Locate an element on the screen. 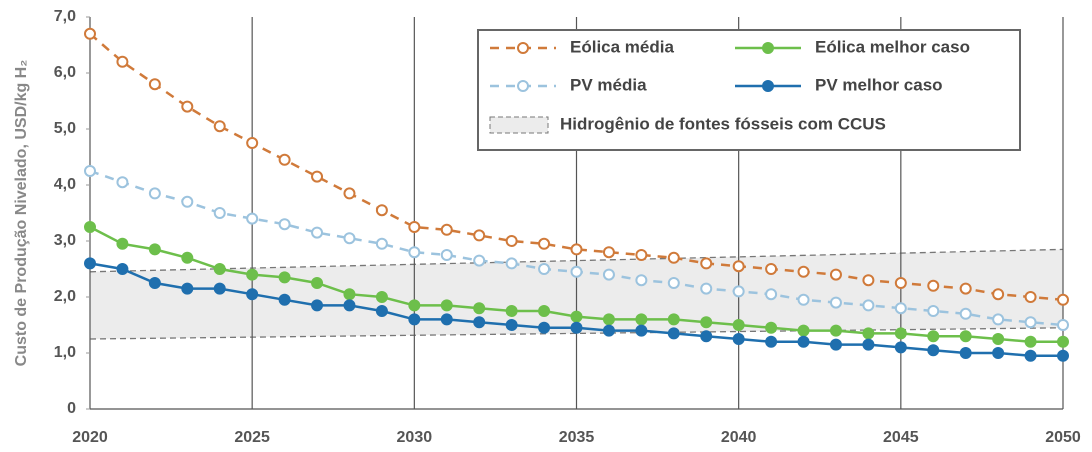 This screenshot has width=1092, height=452. y-tick-label: 6,0 is located at coordinates (65, 72).